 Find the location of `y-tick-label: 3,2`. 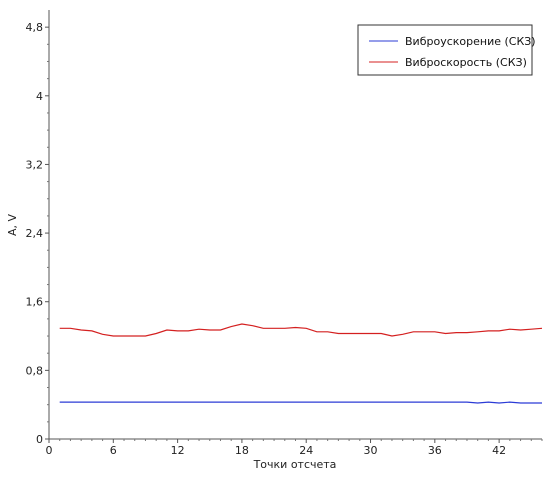

y-tick-label: 3,2 is located at coordinates (35, 164).